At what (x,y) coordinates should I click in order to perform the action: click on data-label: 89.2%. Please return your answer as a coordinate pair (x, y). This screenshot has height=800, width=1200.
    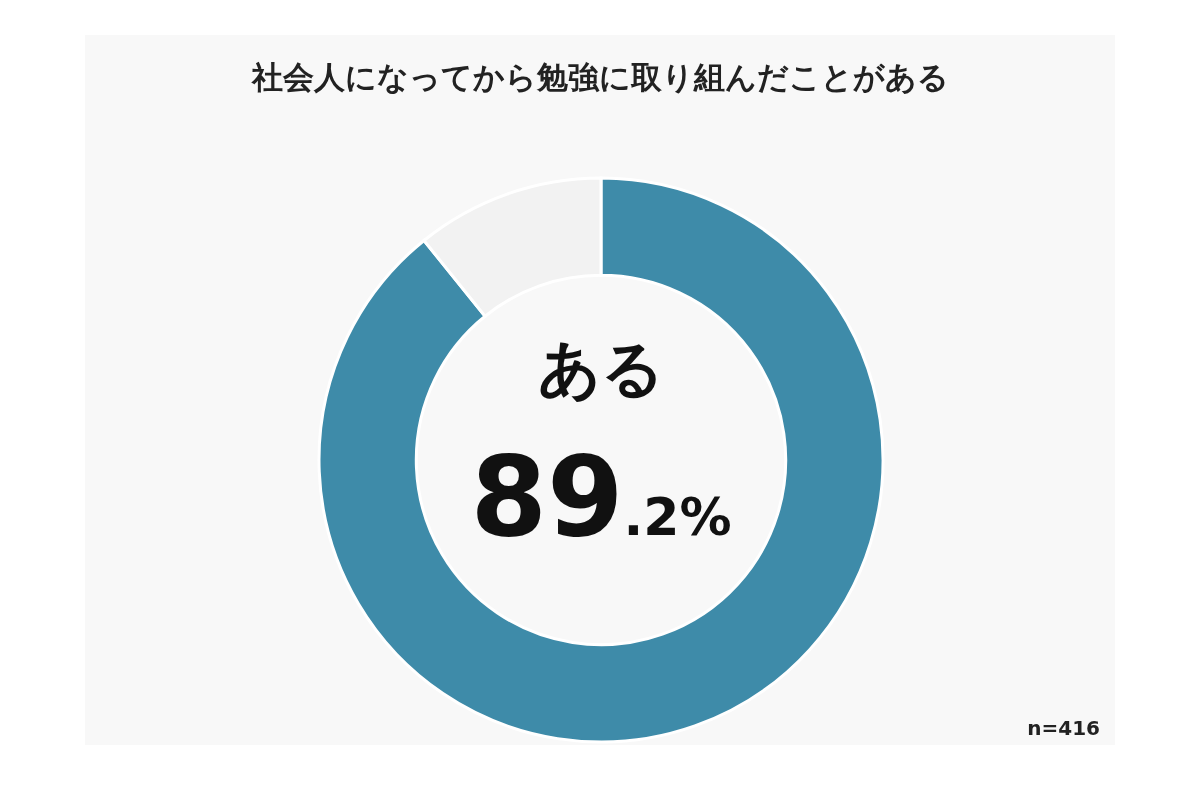
    Looking at the image, I should click on (601, 497).